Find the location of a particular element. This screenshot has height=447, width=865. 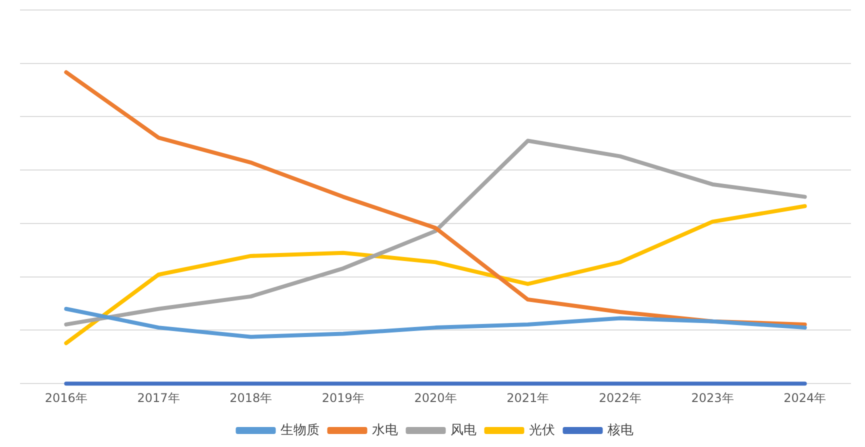

legend-label: 生物质 is located at coordinates (300, 430).